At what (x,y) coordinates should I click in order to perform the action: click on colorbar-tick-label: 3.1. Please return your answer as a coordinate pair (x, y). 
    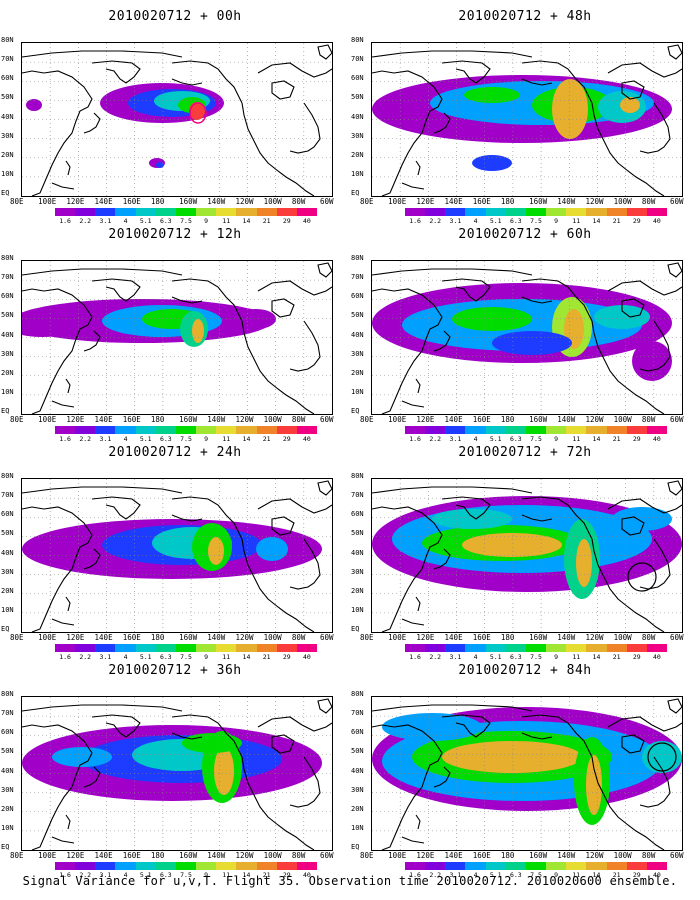
    Looking at the image, I should click on (455, 657).